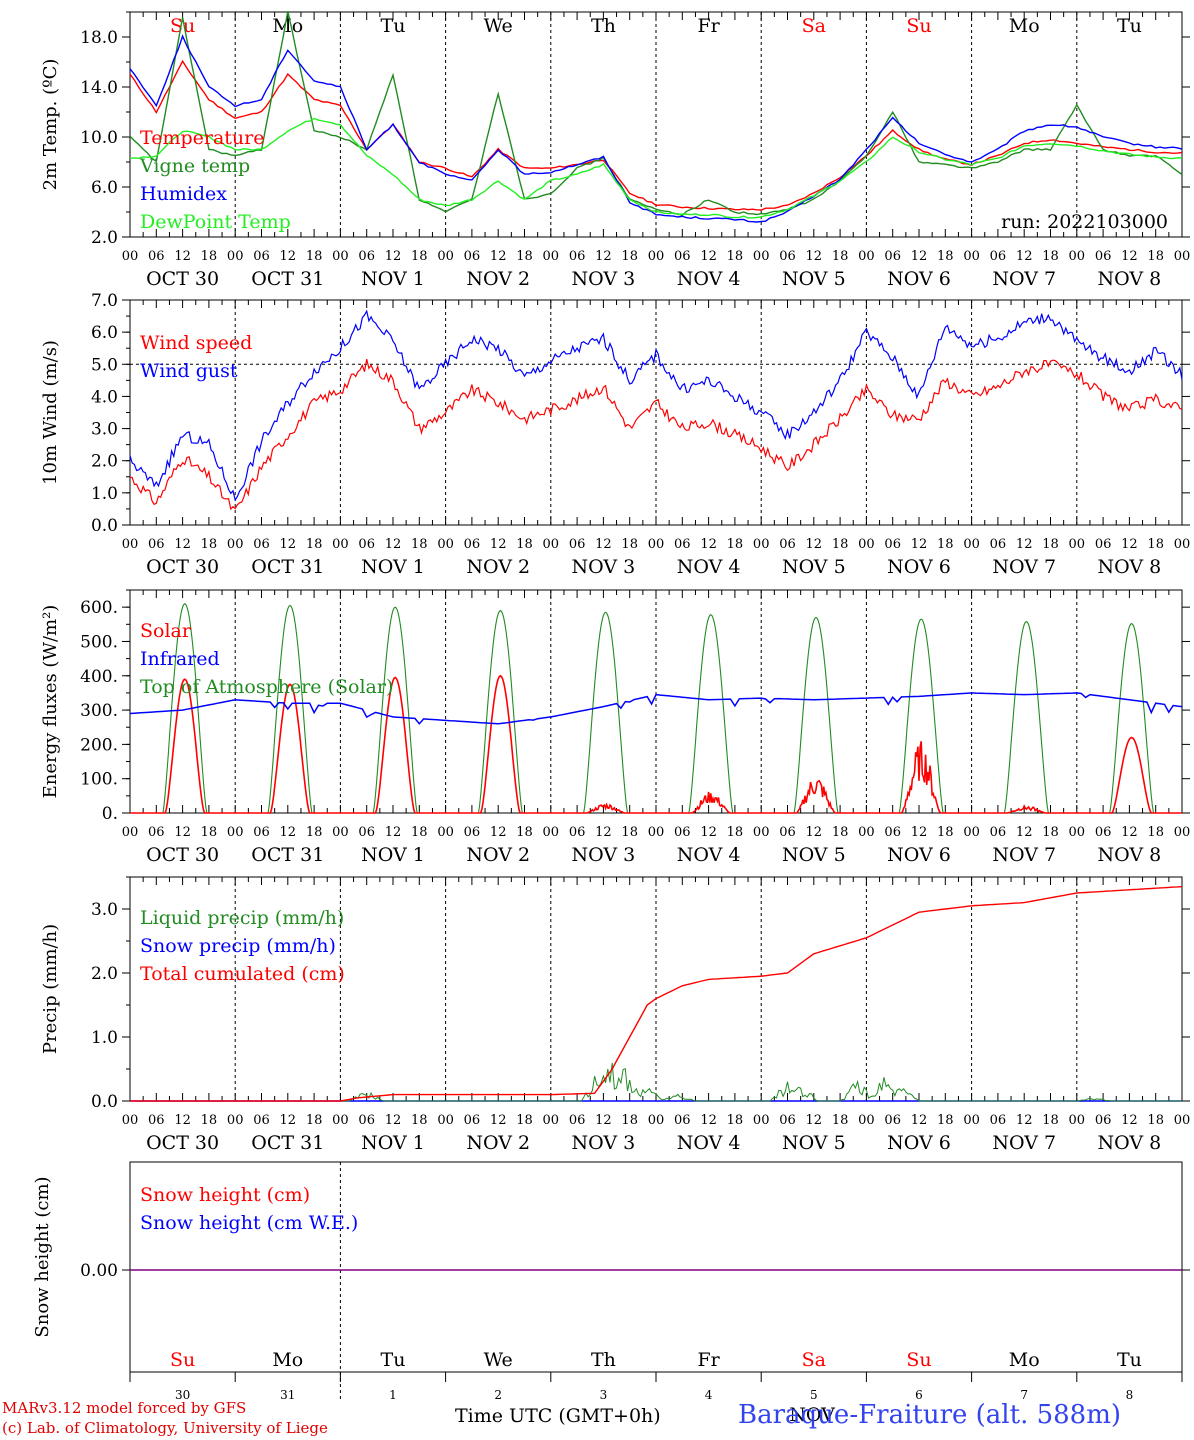 The height and width of the screenshot is (1440, 1194). Describe the element at coordinates (266, 687) in the screenshot. I see `energy-legend-2: Top of Atmosphere (Solar)` at that location.